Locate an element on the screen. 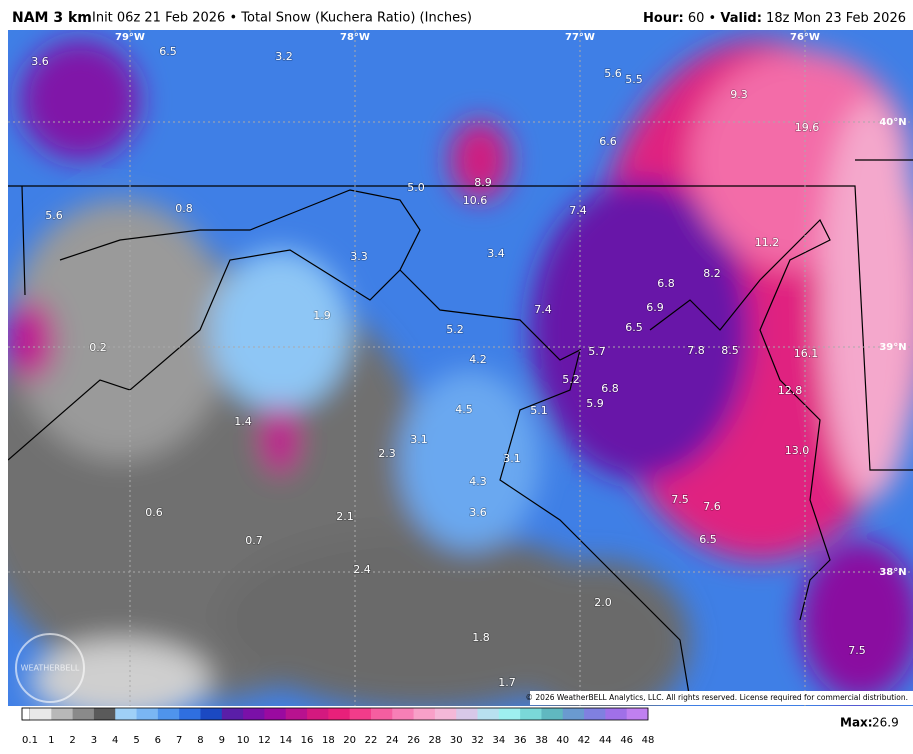  colorbar-tick: 3 is located at coordinates (94, 740).